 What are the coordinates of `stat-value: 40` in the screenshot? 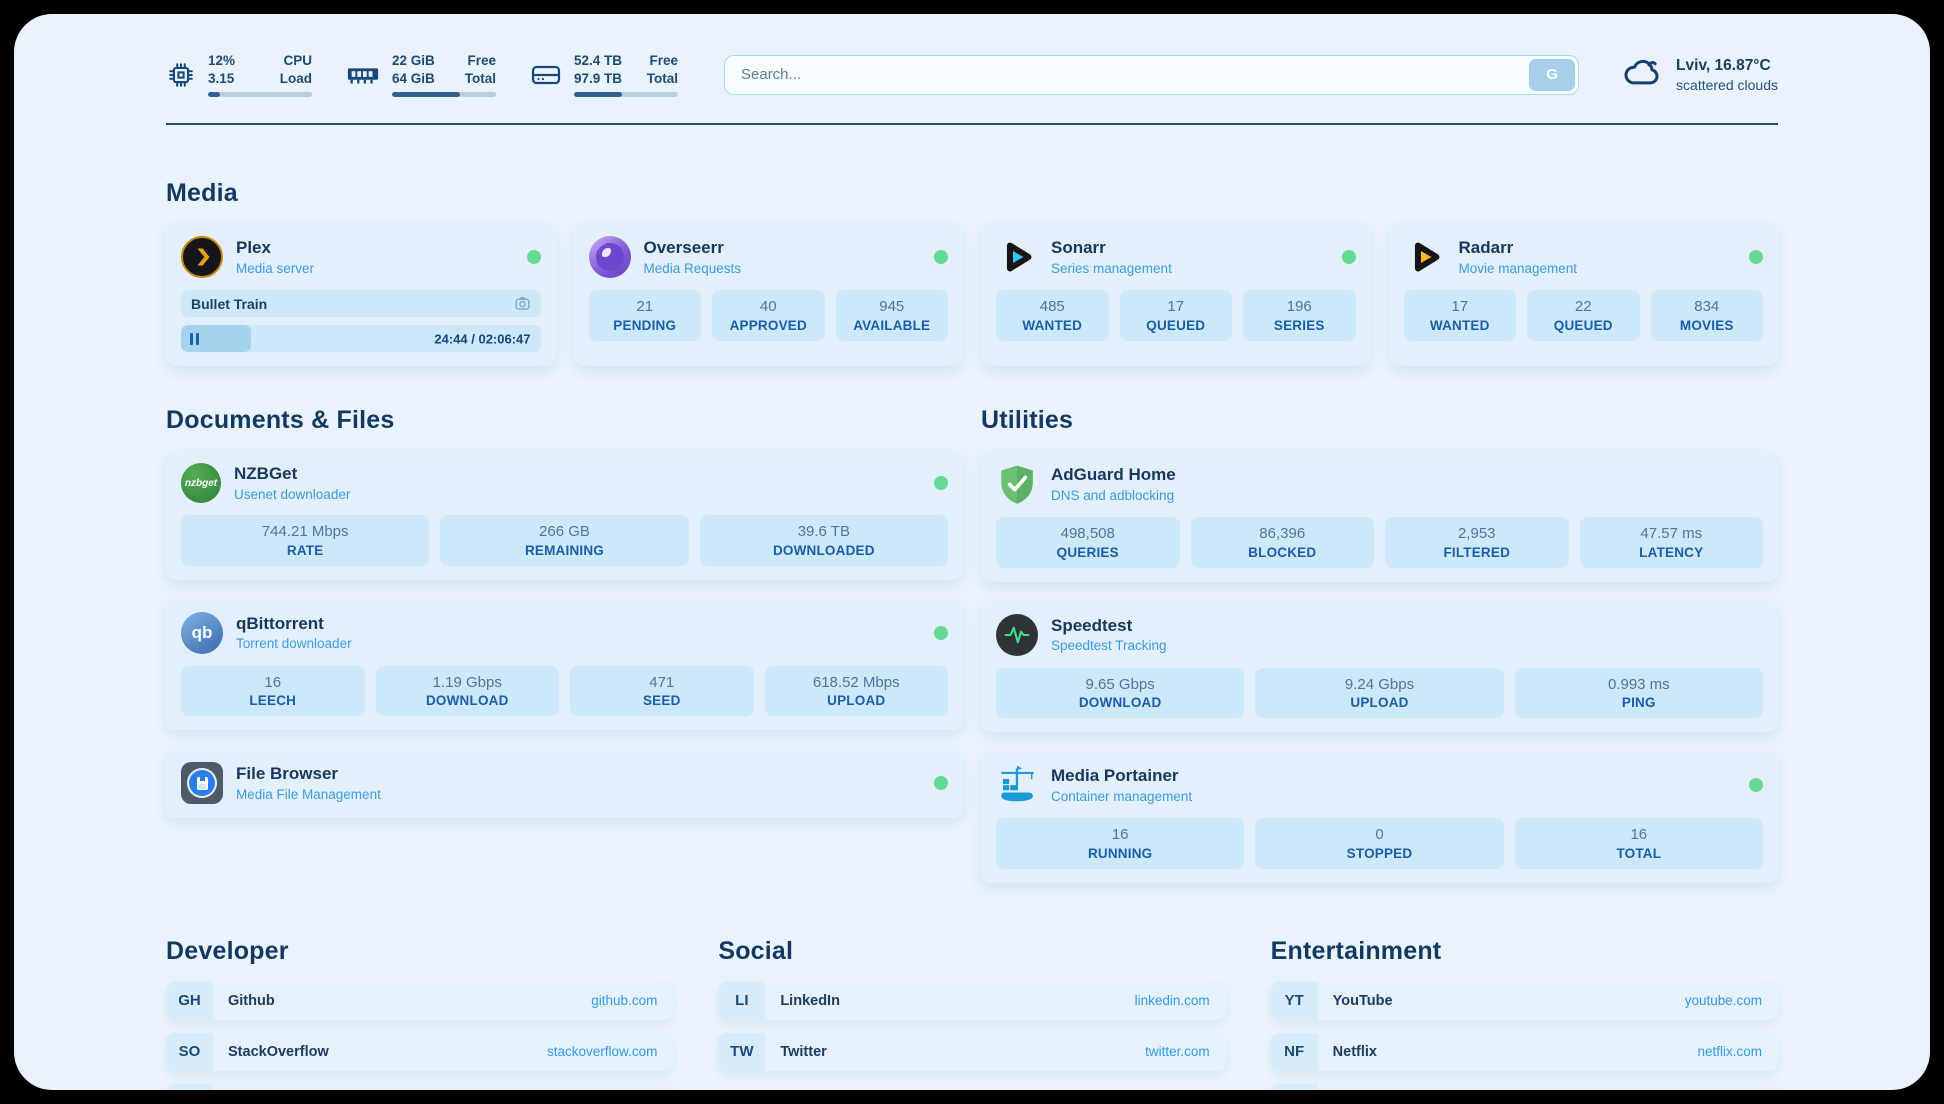 It's located at (768, 307).